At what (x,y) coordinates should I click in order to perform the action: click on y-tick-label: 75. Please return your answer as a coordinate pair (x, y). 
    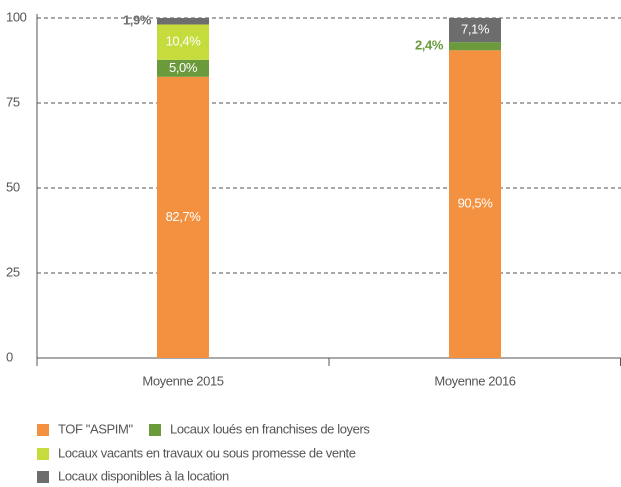
    Looking at the image, I should click on (13, 101).